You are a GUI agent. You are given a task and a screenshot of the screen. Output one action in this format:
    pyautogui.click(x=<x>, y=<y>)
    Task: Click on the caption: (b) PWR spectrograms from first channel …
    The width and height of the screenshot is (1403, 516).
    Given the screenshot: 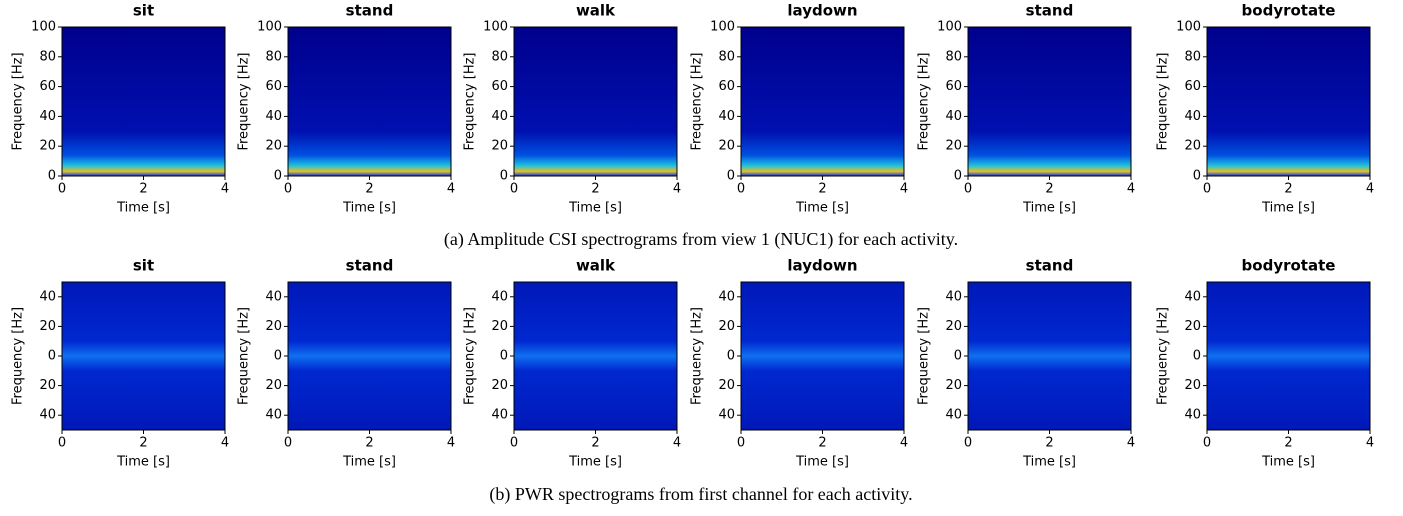 What is the action you would take?
    pyautogui.click(x=700, y=494)
    